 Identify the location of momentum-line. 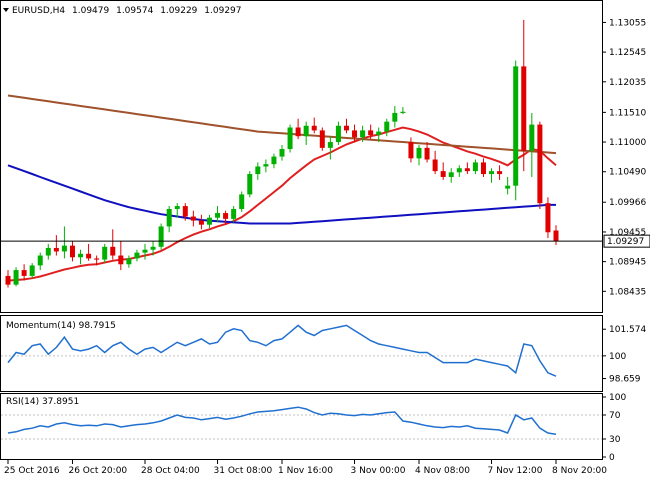
(282, 350).